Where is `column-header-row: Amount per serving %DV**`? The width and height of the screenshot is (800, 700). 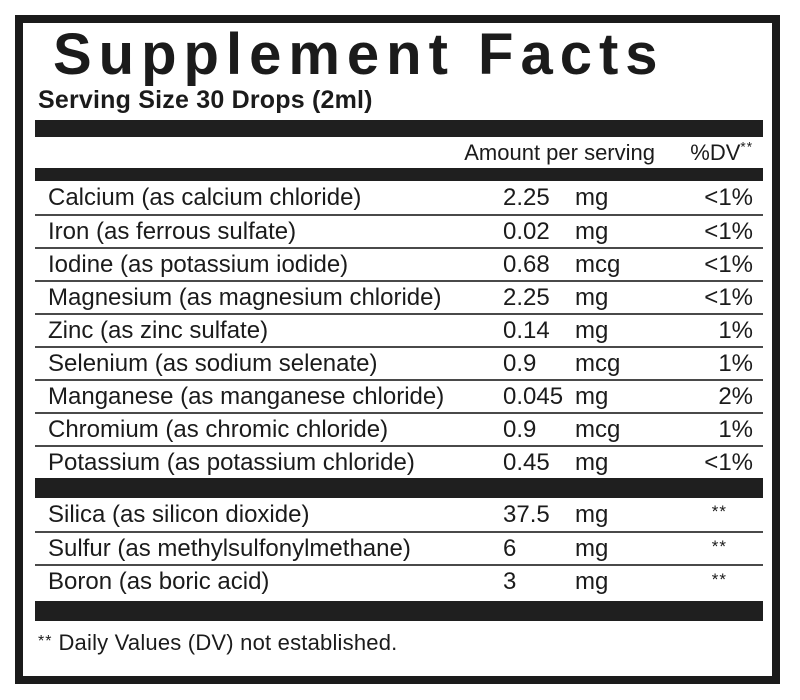 column-header-row: Amount per serving %DV** is located at coordinates (399, 152).